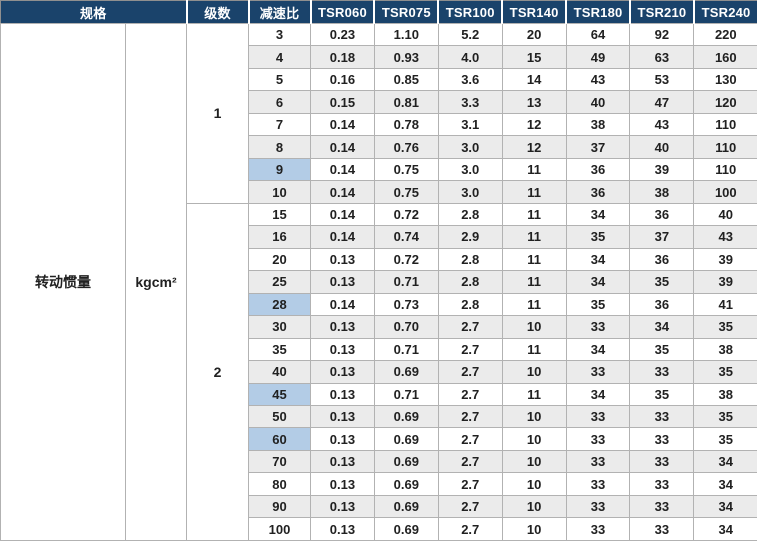 The image size is (757, 541). What do you see at coordinates (379, 394) in the screenshot?
I see `table-row: 45 0.13 0.71 2.7 11 34 35 38` at bounding box center [379, 394].